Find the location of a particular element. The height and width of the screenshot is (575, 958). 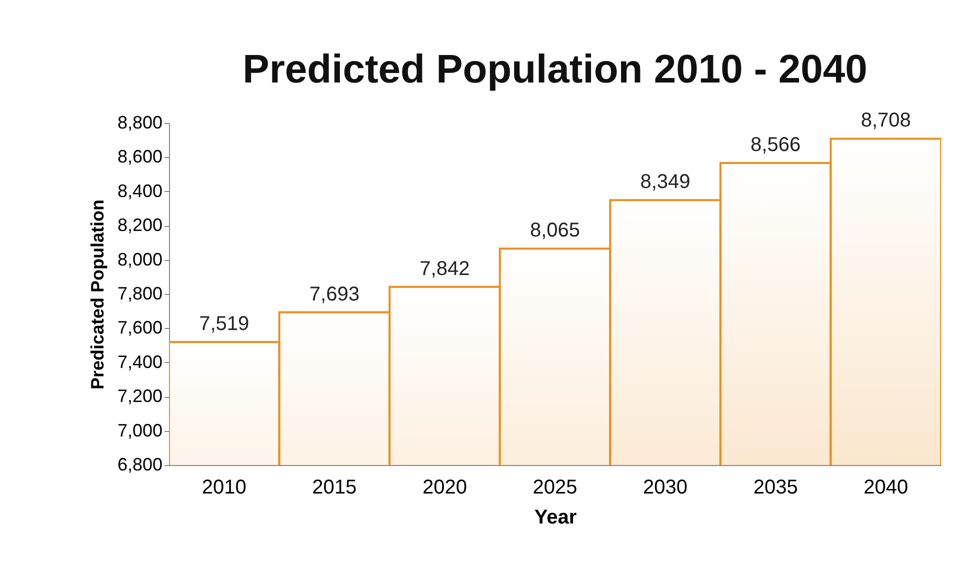

y-tick-label: 7,200 is located at coordinates (139, 396).